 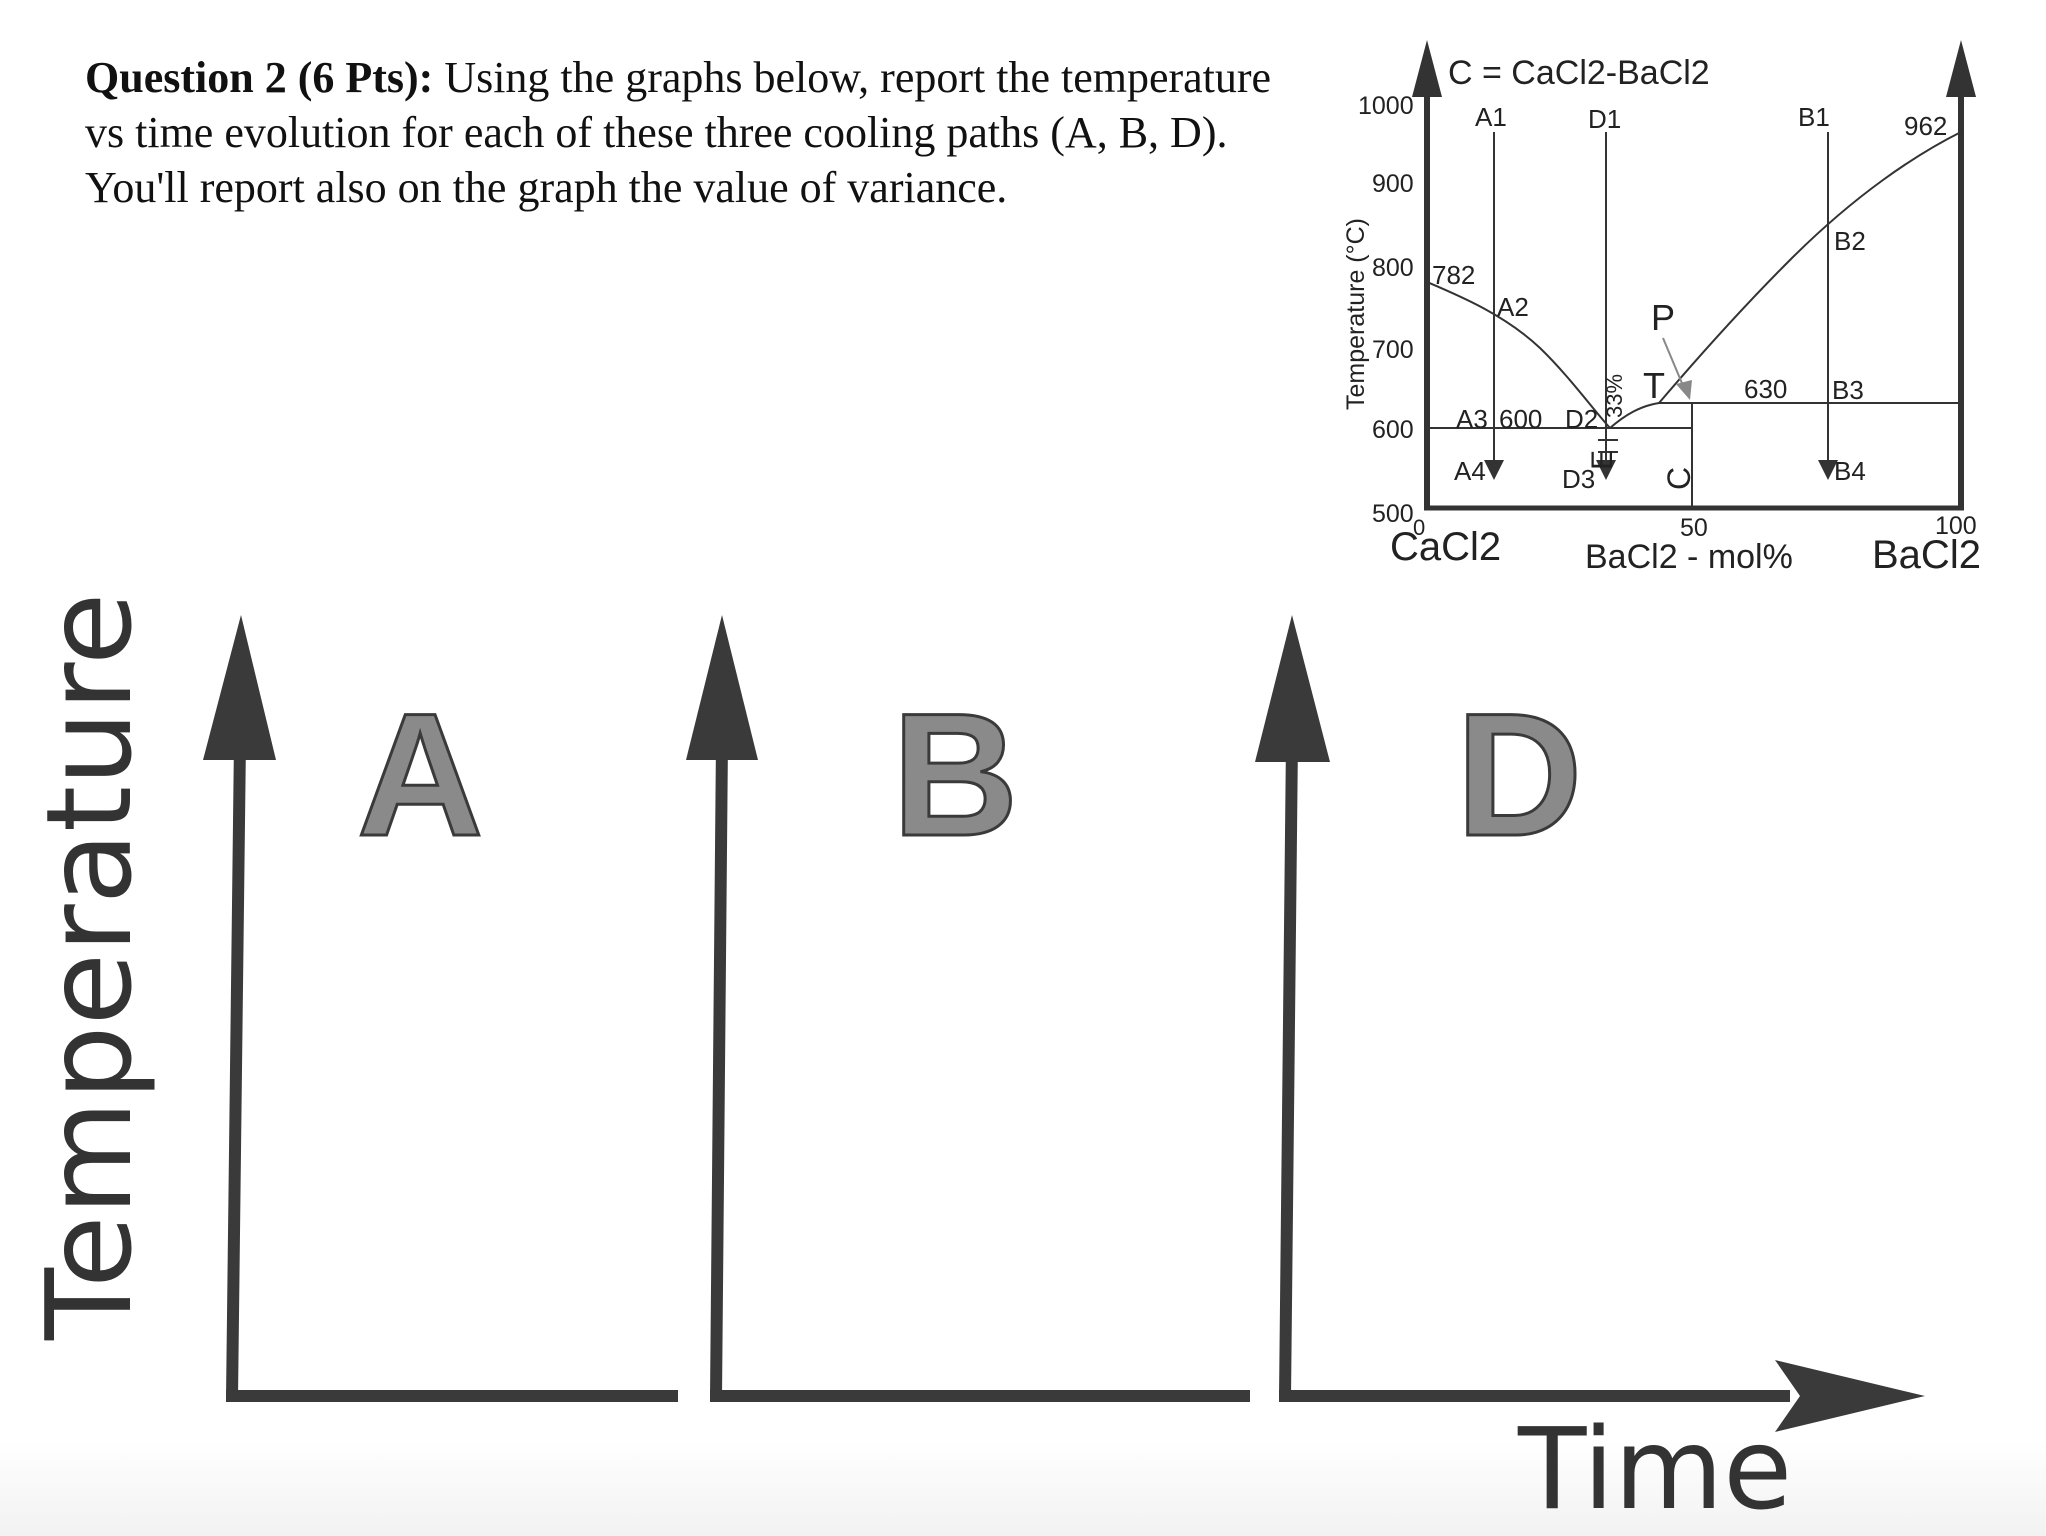 What do you see at coordinates (1581, 419) in the screenshot?
I see `pd-label-D2: D2` at bounding box center [1581, 419].